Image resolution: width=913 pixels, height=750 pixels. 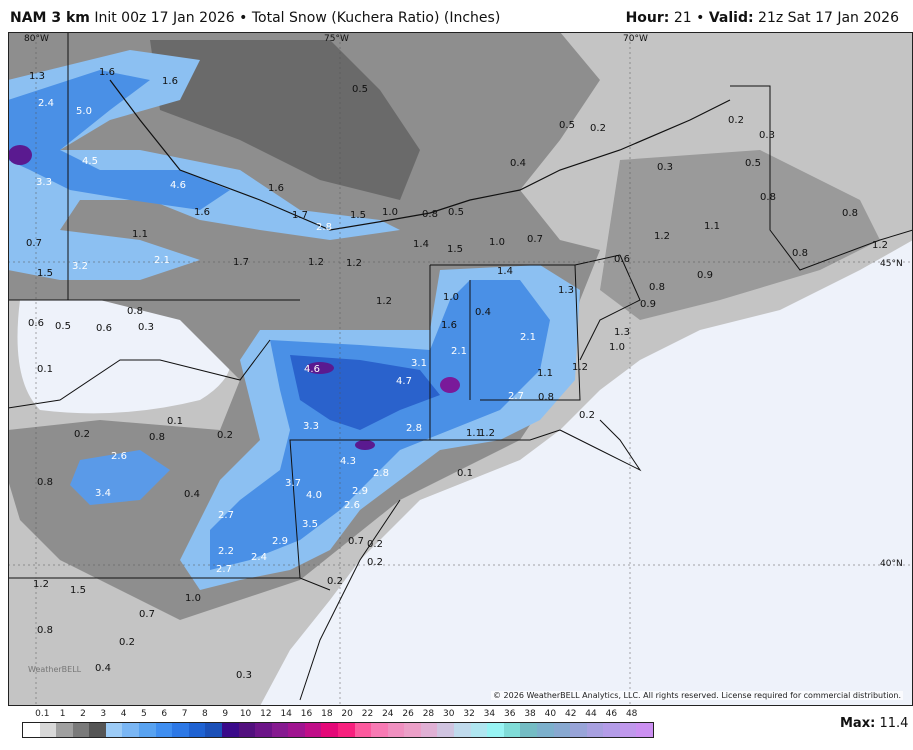 I want to click on color-scale-legend, so click(x=338, y=730).